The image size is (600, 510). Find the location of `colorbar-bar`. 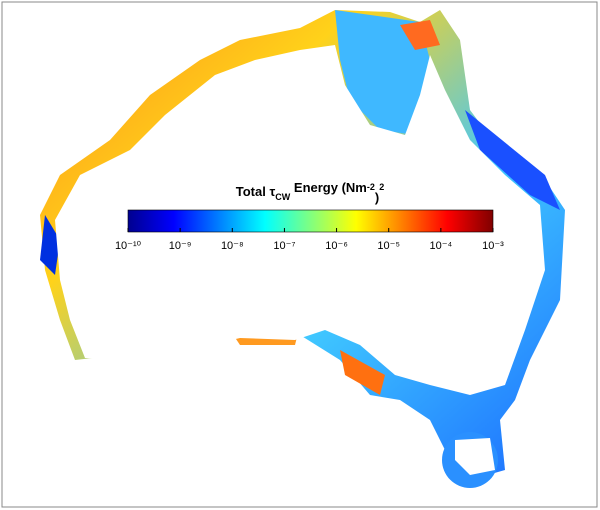

colorbar-bar is located at coordinates (310, 221).